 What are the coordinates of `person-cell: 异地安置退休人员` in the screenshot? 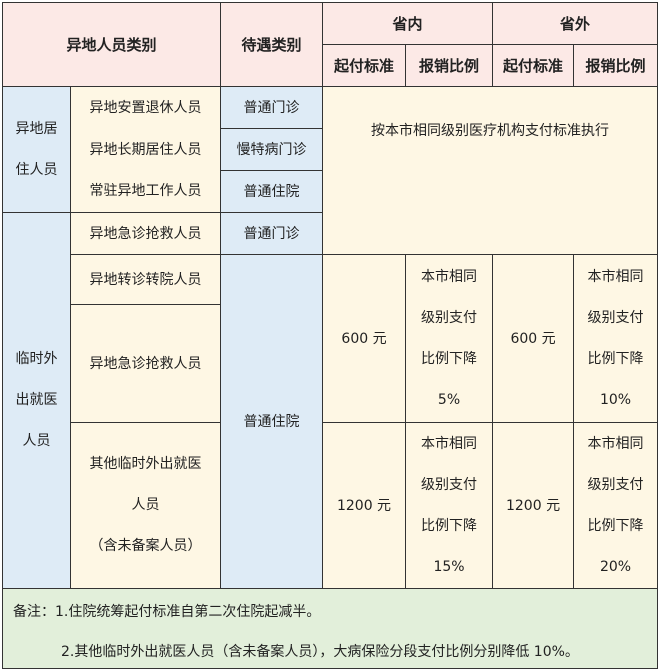 It's located at (145, 107).